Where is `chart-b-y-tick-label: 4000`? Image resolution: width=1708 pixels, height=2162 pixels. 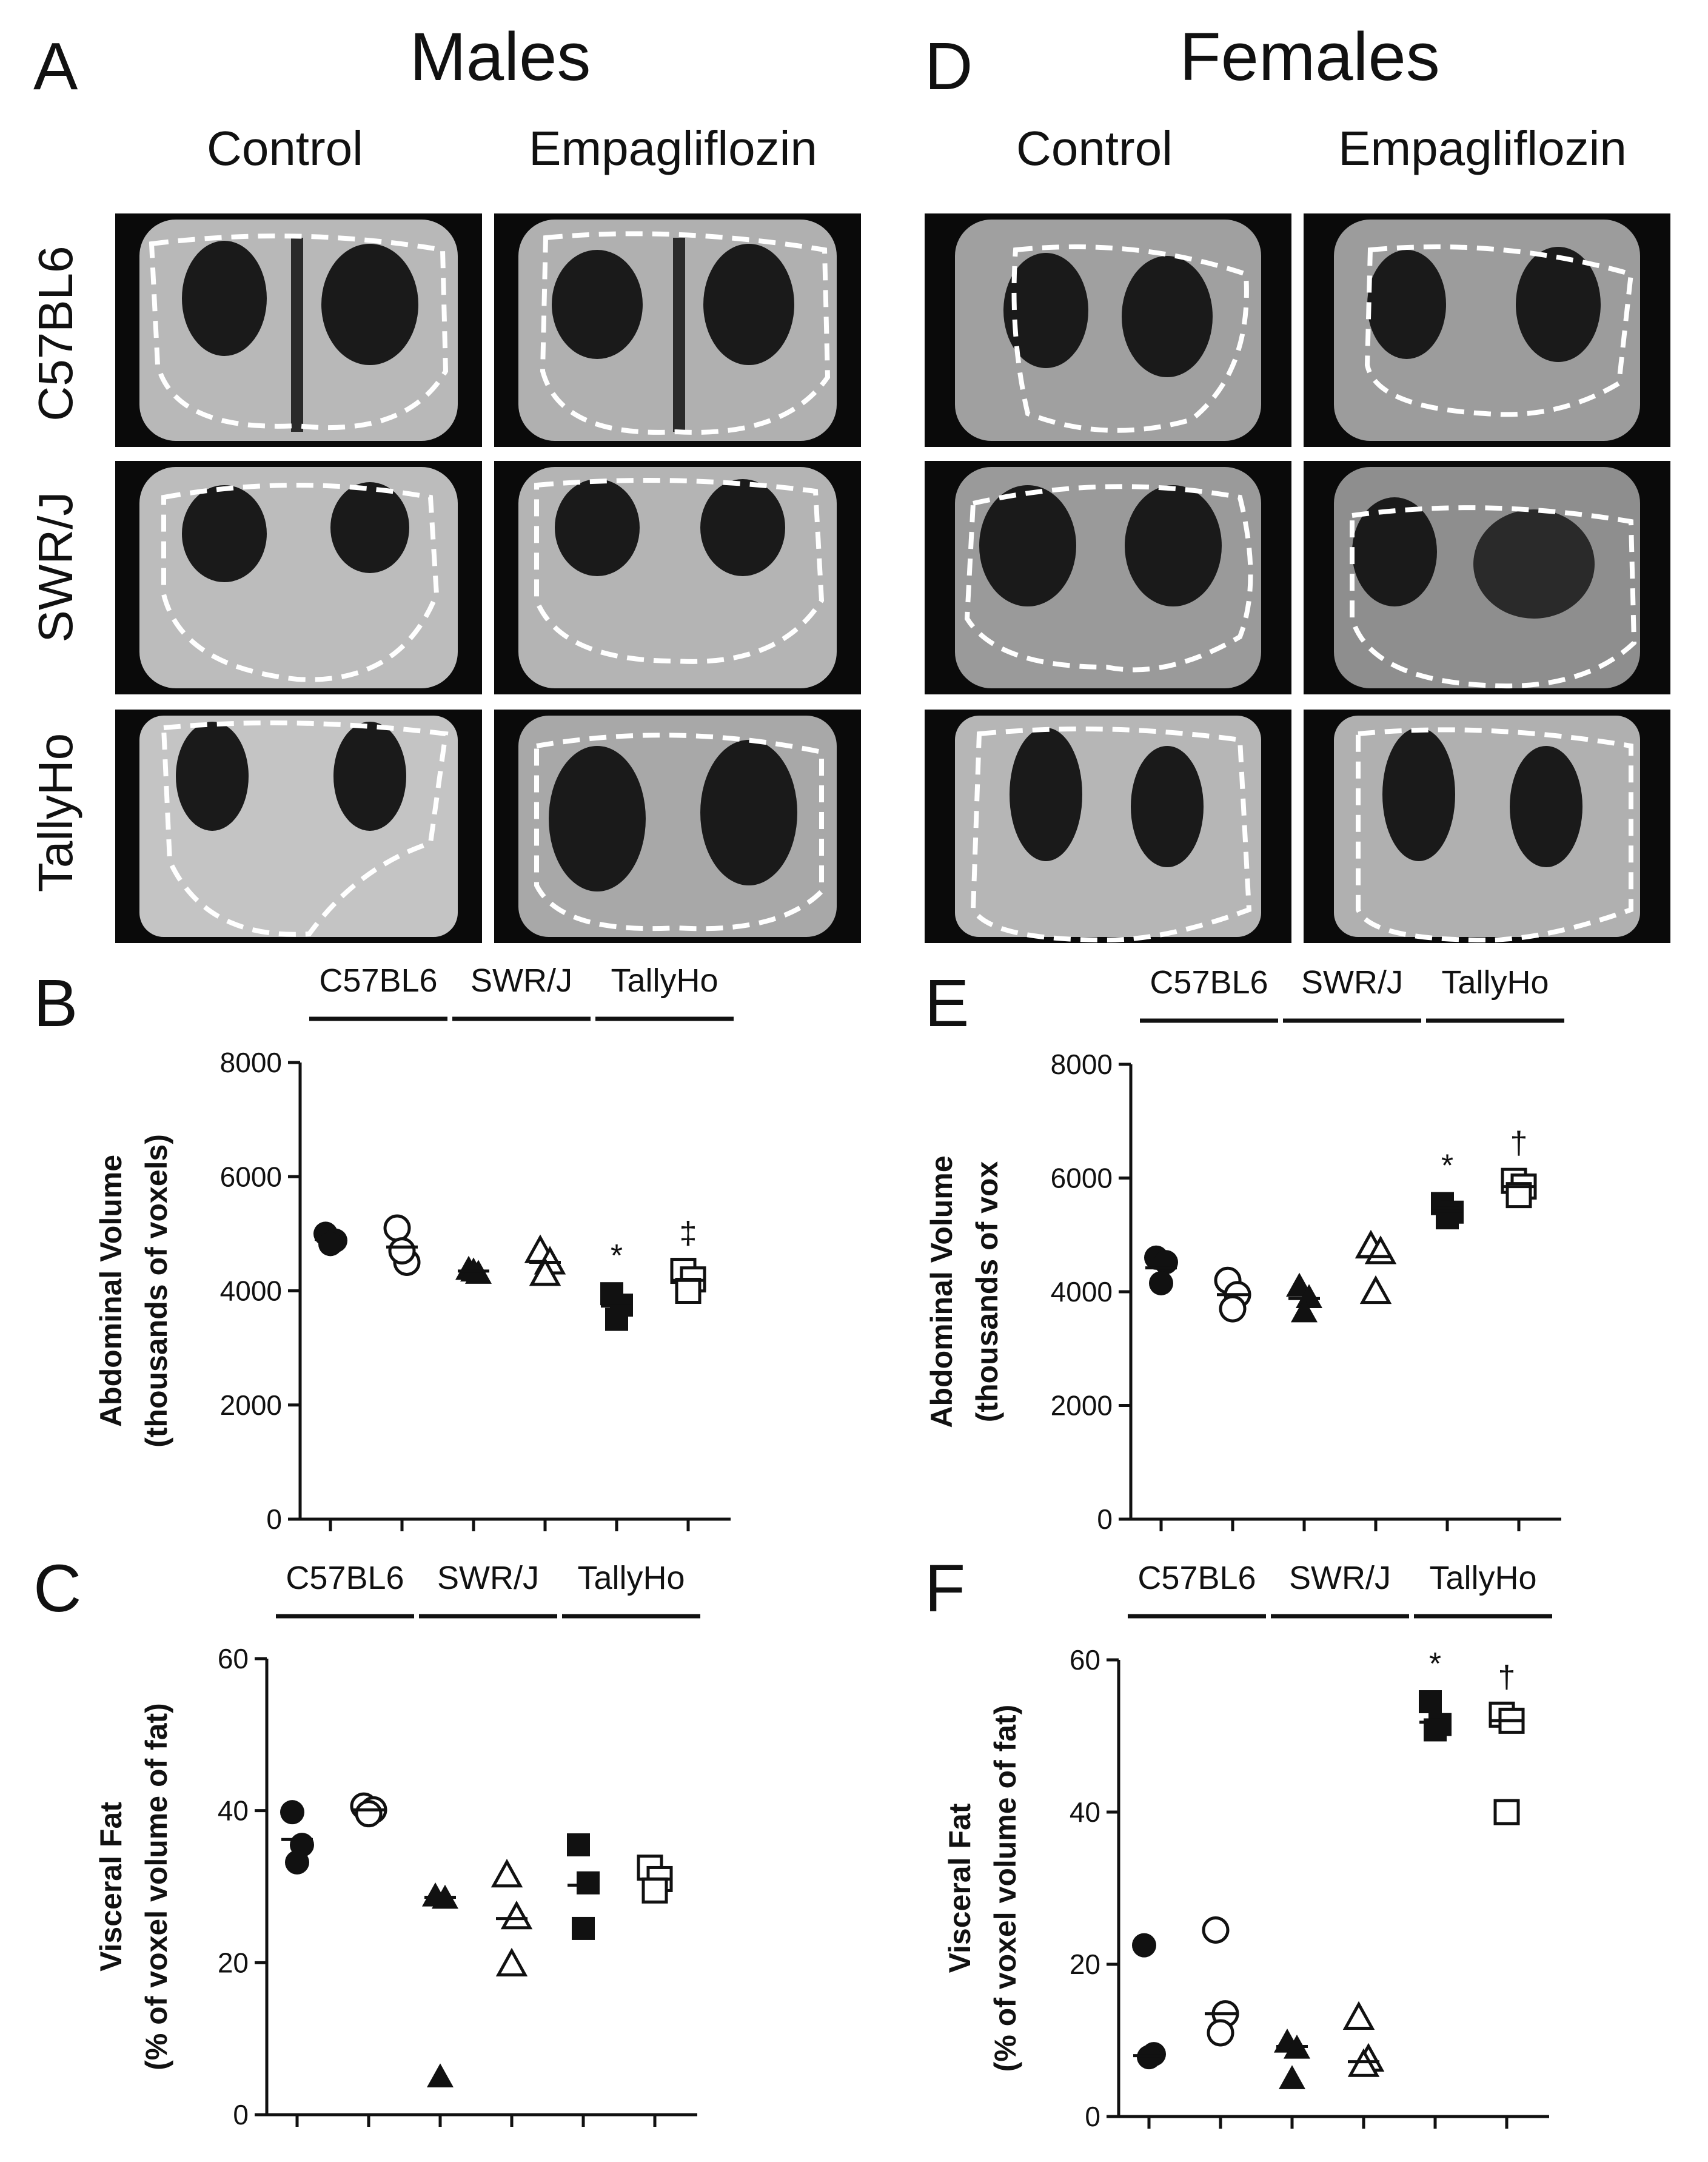
chart-b-y-tick-label: 4000 is located at coordinates (251, 1291).